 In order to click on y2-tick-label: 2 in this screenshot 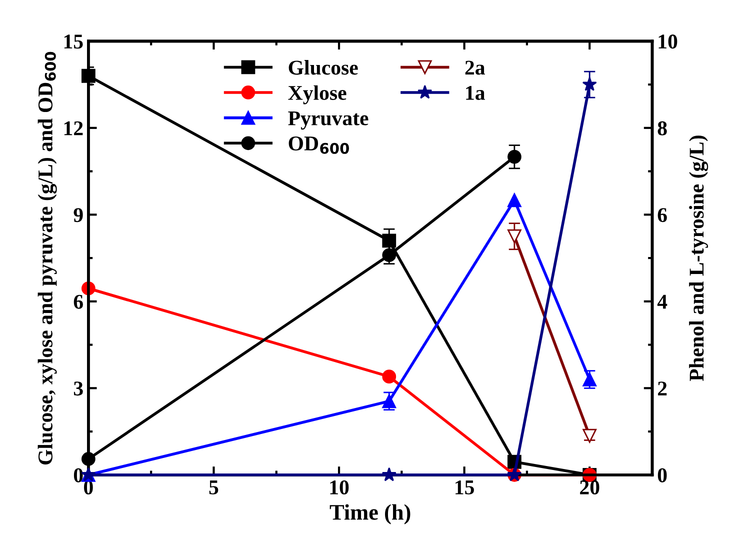, I will do `click(662, 389)`.